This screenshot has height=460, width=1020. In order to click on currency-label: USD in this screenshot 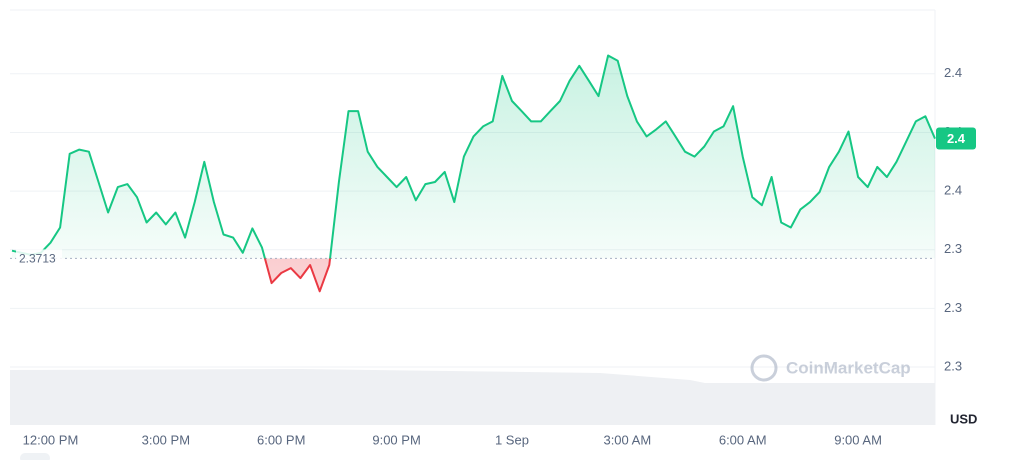, I will do `click(963, 418)`.